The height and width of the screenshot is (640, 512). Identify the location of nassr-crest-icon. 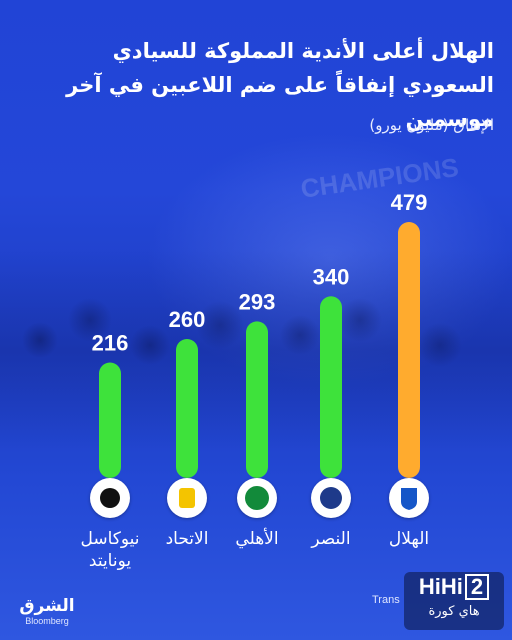
(331, 498).